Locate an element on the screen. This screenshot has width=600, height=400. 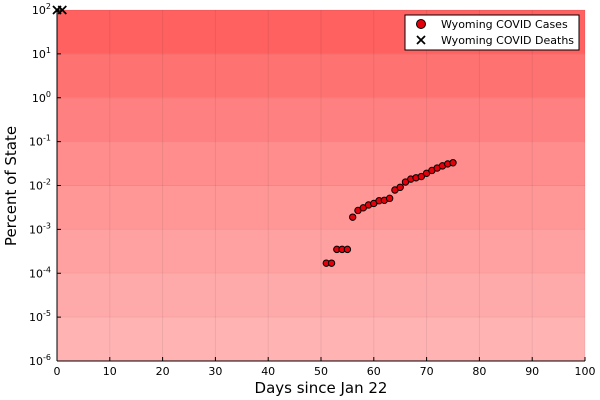
legend-deaths-label: Wyoming COVID Deaths is located at coordinates (507, 40).